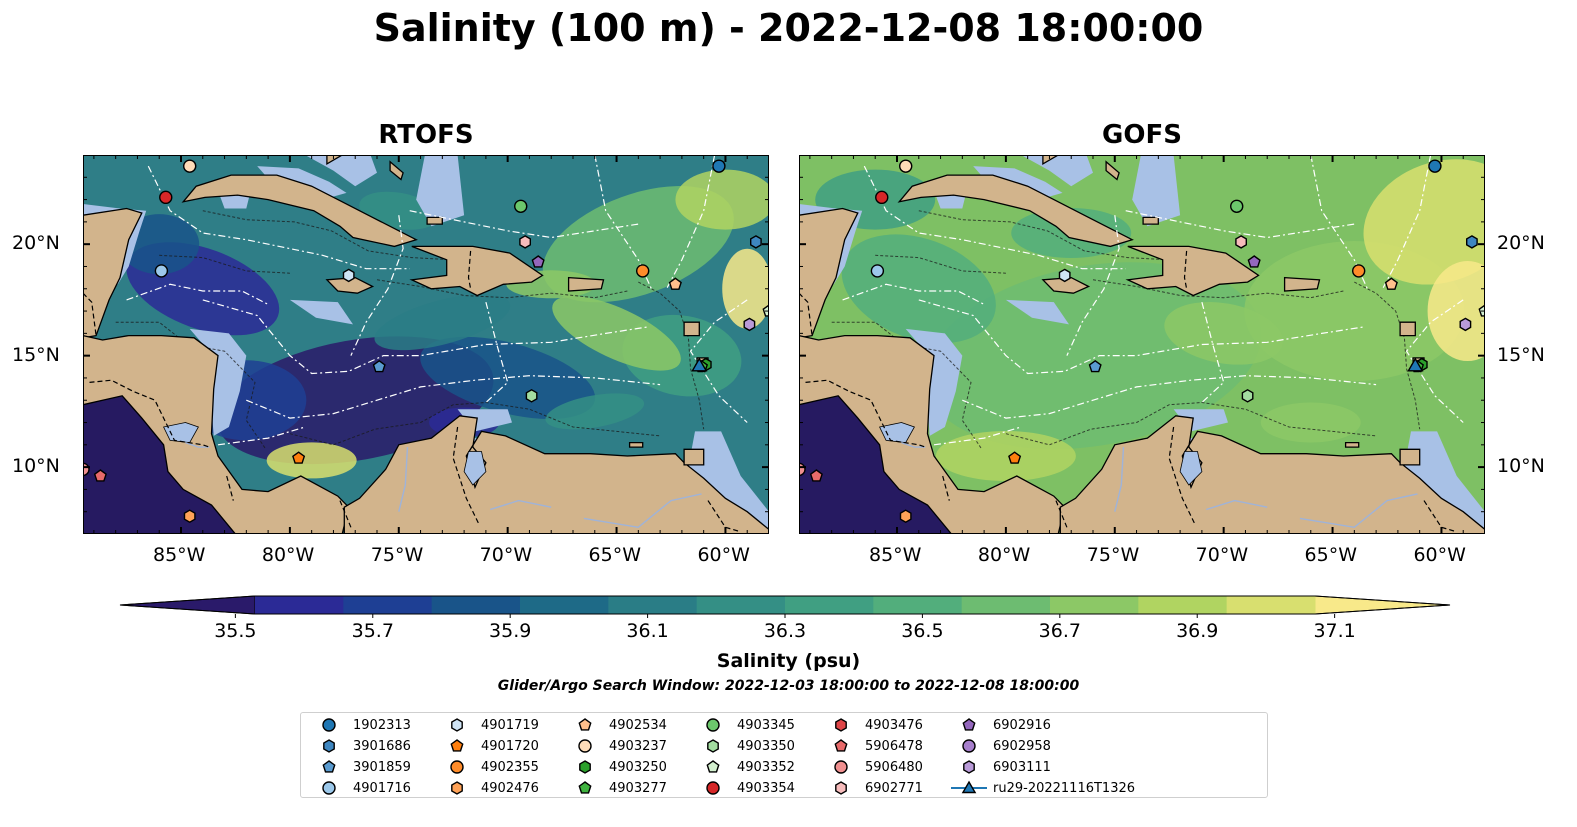 Image resolution: width=1577 pixels, height=827 pixels. Describe the element at coordinates (766, 767) in the screenshot. I see `legend-label: 4903352` at that location.